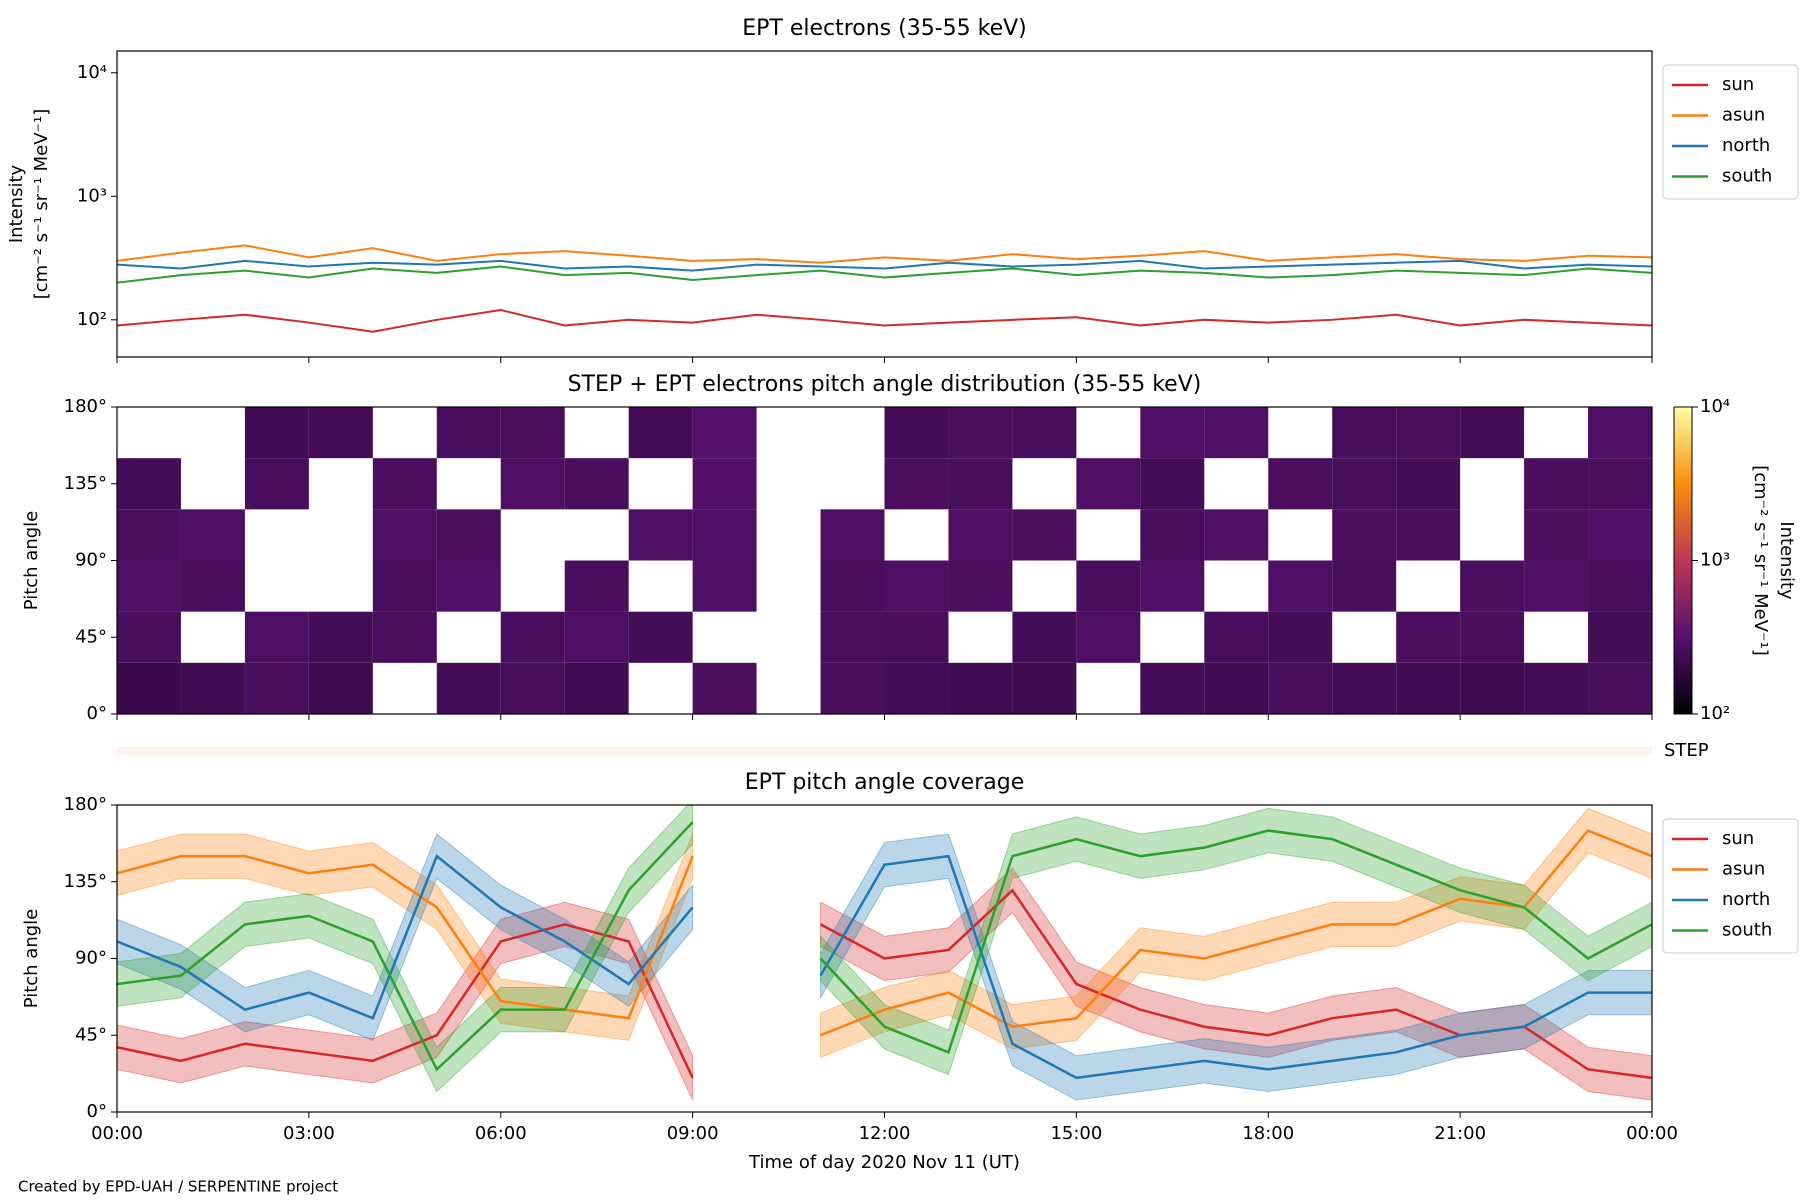 Image resolution: width=1800 pixels, height=1200 pixels. I want to click on y-axis-label: [cm⁻² s⁻¹ sr⁻¹ MeV⁻¹], so click(41, 204).